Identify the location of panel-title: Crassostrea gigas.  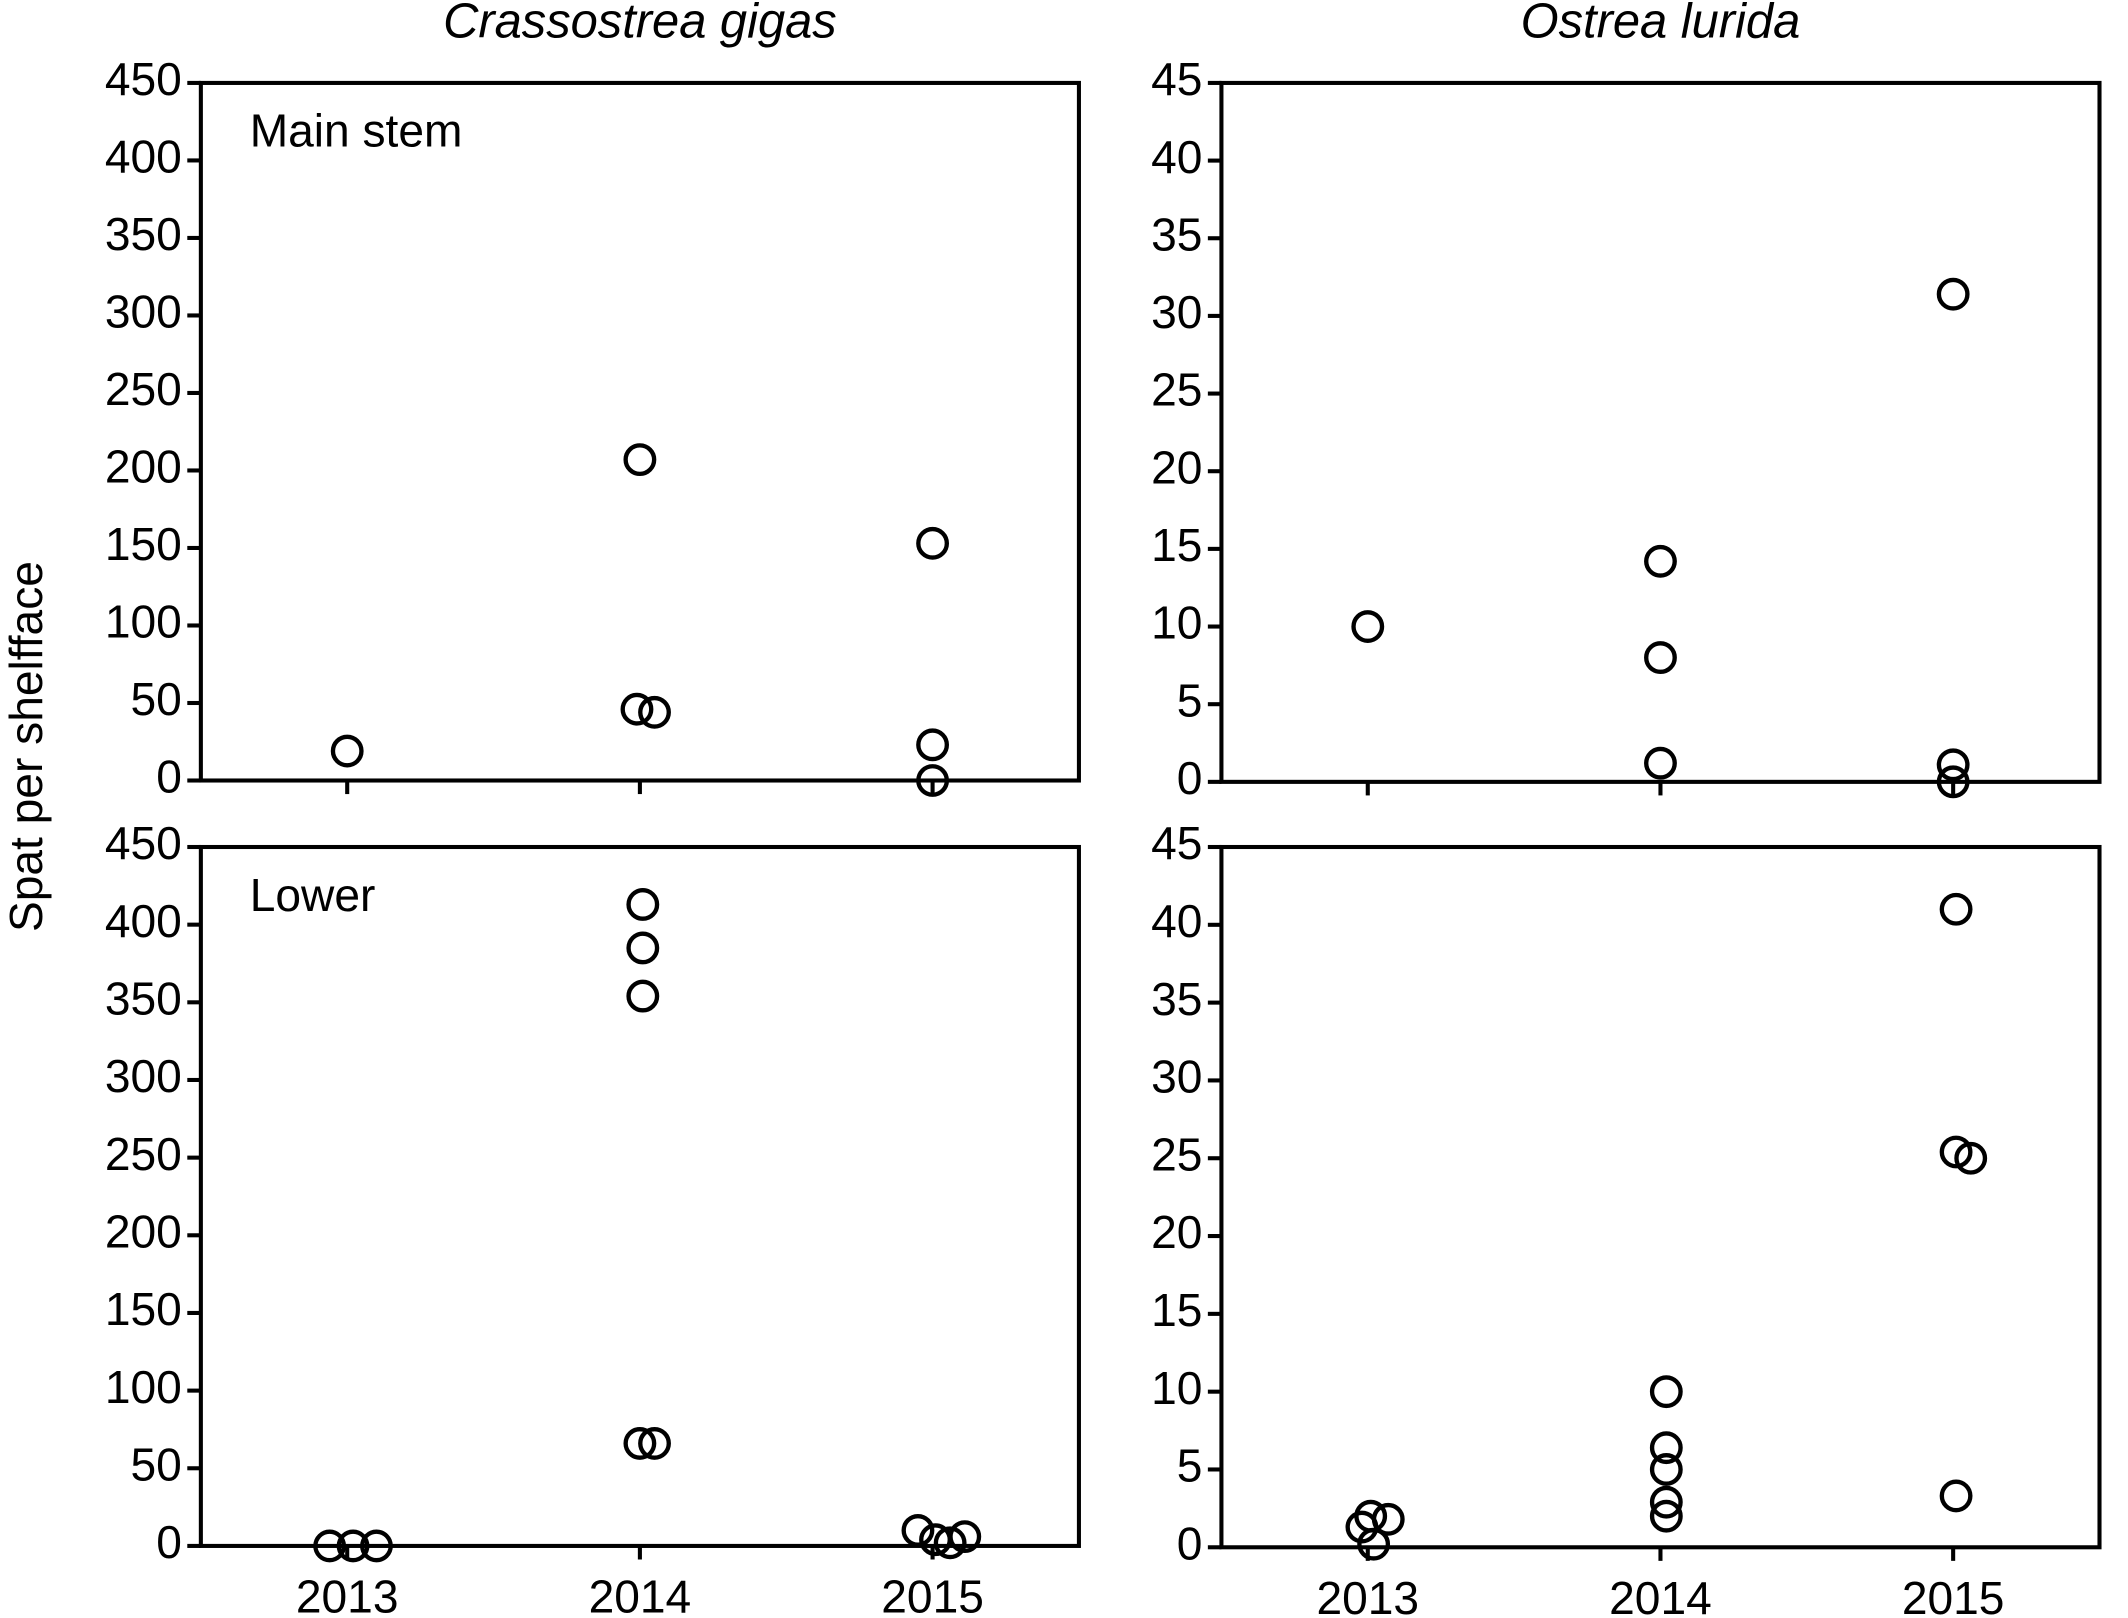
(640, 24).